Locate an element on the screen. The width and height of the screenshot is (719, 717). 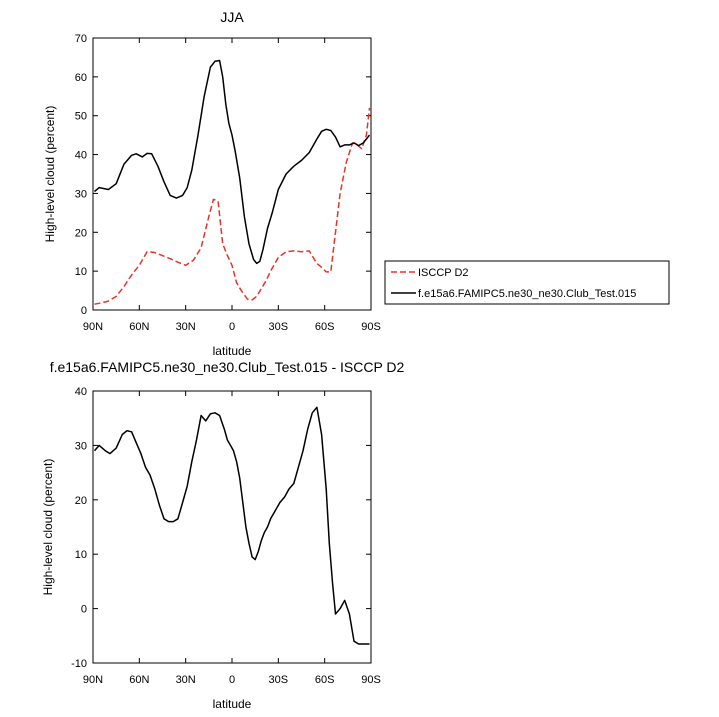
bottom-series-group is located at coordinates (231, 525).